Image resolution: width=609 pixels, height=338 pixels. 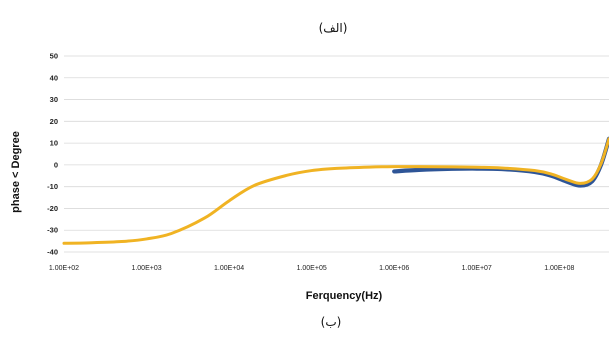 I want to click on x-tick-label: 1.00E+08, so click(x=559, y=268).